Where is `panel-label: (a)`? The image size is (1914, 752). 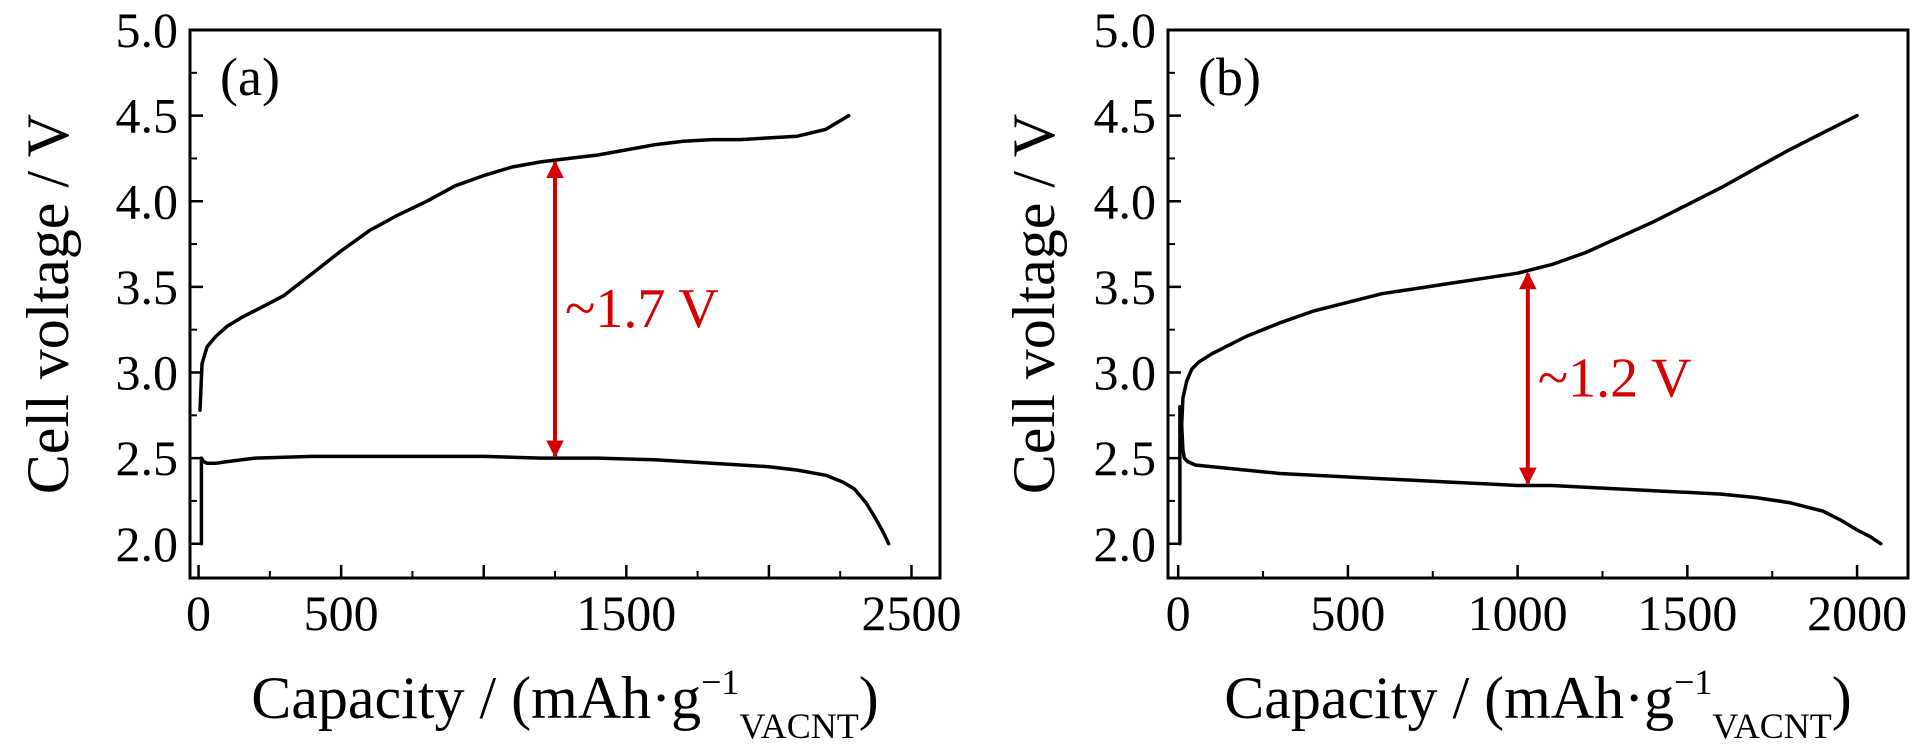 panel-label: (a) is located at coordinates (250, 77).